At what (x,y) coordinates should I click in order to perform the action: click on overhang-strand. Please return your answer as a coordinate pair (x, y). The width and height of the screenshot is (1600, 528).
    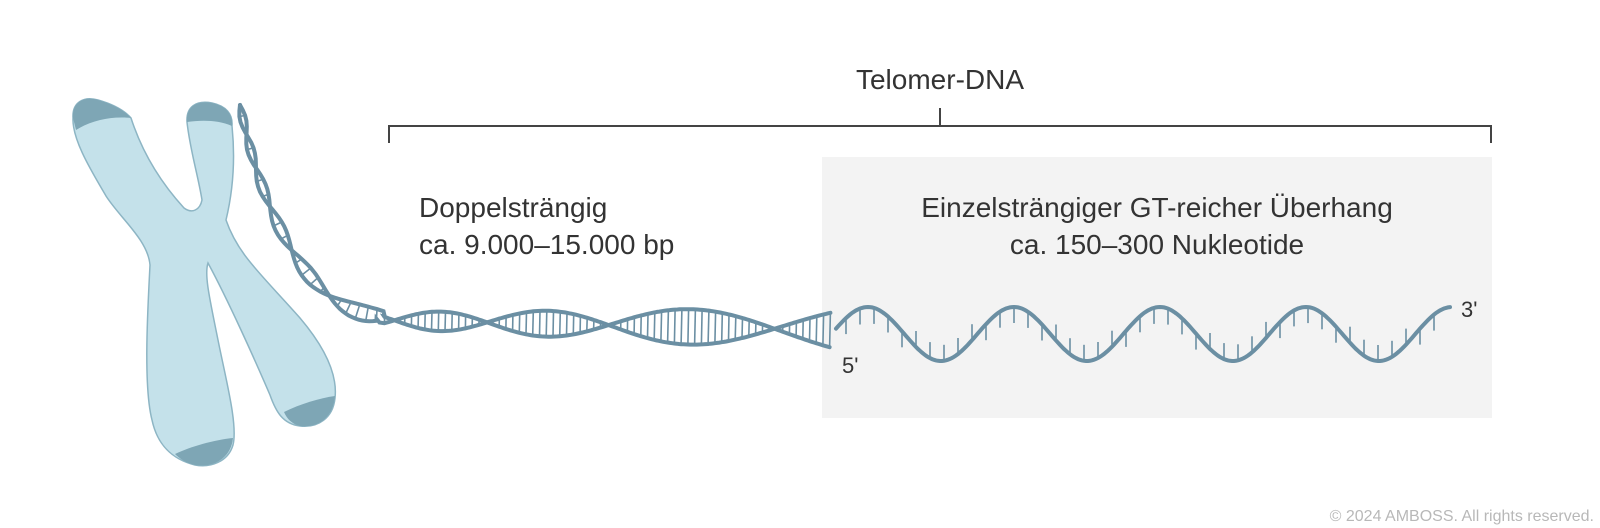
    Looking at the image, I should click on (1143, 333).